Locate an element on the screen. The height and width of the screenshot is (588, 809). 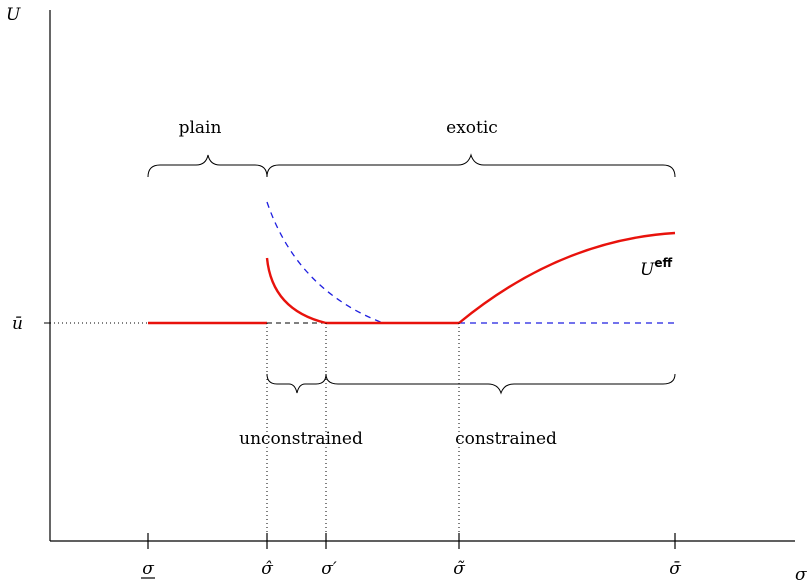
blue-dashed-decreasing-curve is located at coordinates (325, 262).